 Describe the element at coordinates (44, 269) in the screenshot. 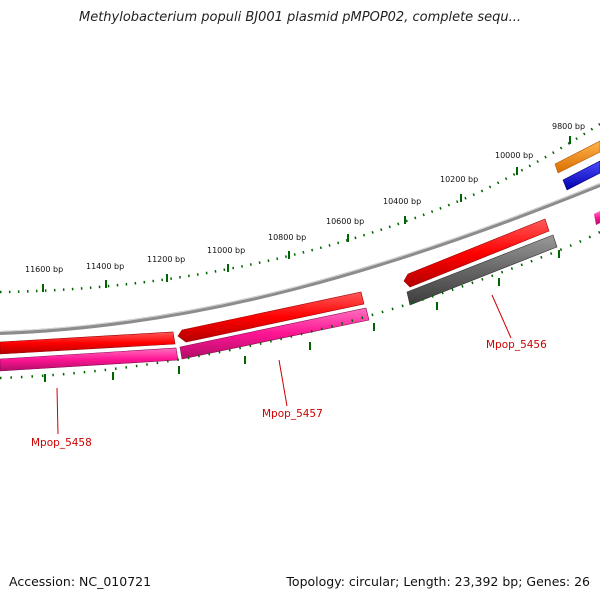

I see `bp-label: 11600 bp` at that location.